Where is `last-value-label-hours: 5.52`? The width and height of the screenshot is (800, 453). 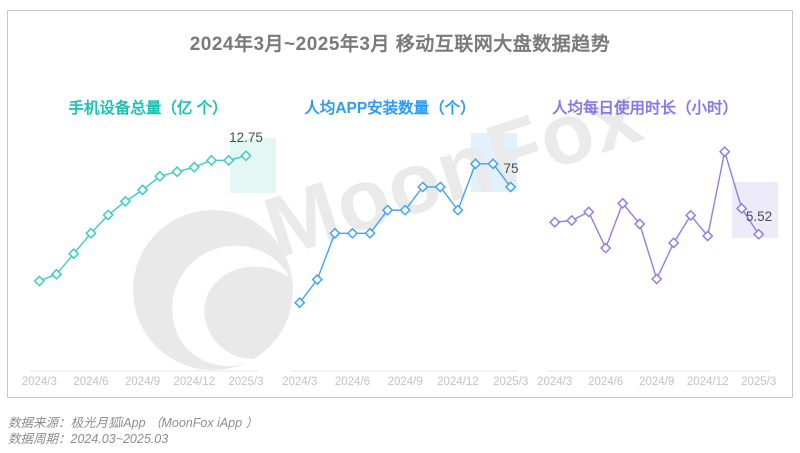
last-value-label-hours: 5.52 is located at coordinates (759, 216).